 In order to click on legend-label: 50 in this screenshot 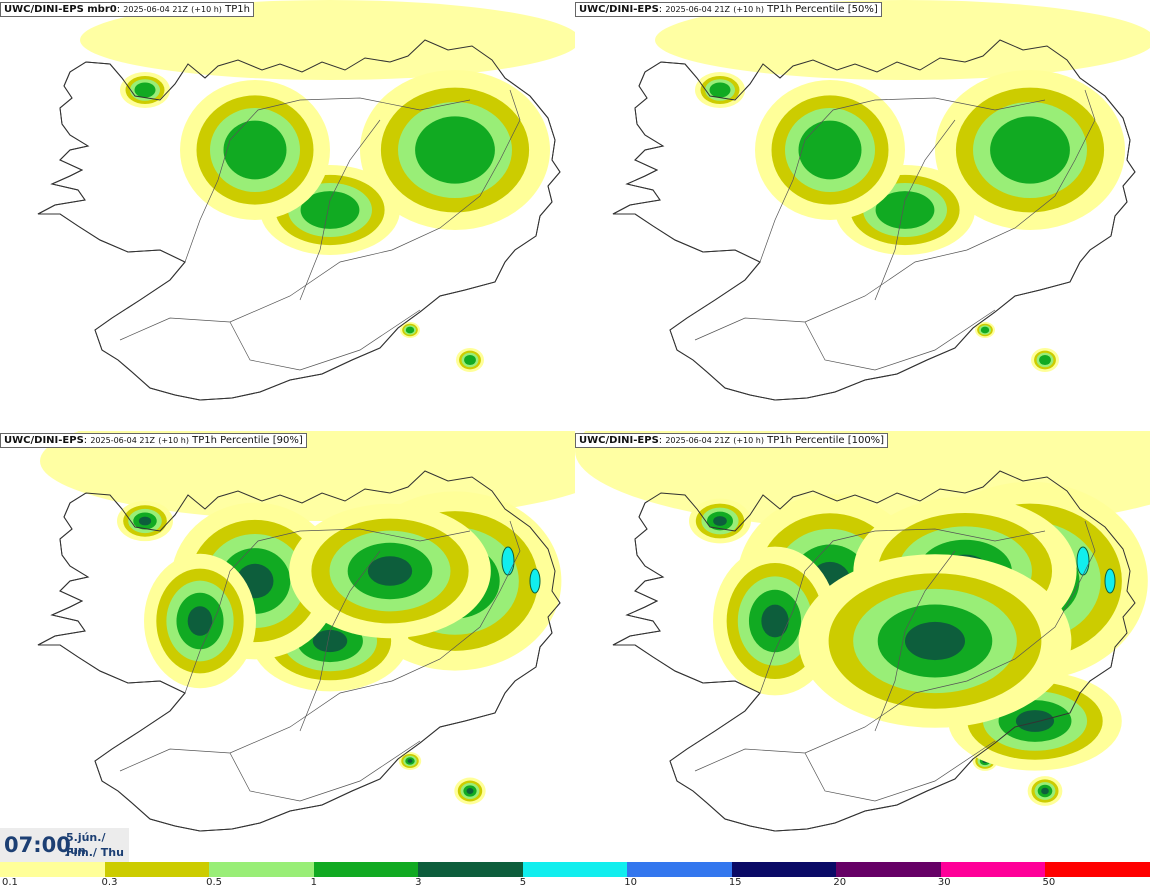, I will do `click(1049, 882)`.